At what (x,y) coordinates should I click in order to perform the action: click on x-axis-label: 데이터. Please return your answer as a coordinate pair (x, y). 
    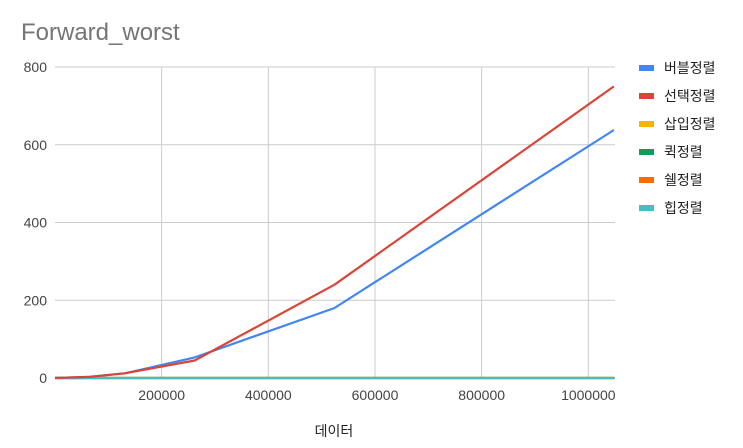
    Looking at the image, I should click on (334, 431).